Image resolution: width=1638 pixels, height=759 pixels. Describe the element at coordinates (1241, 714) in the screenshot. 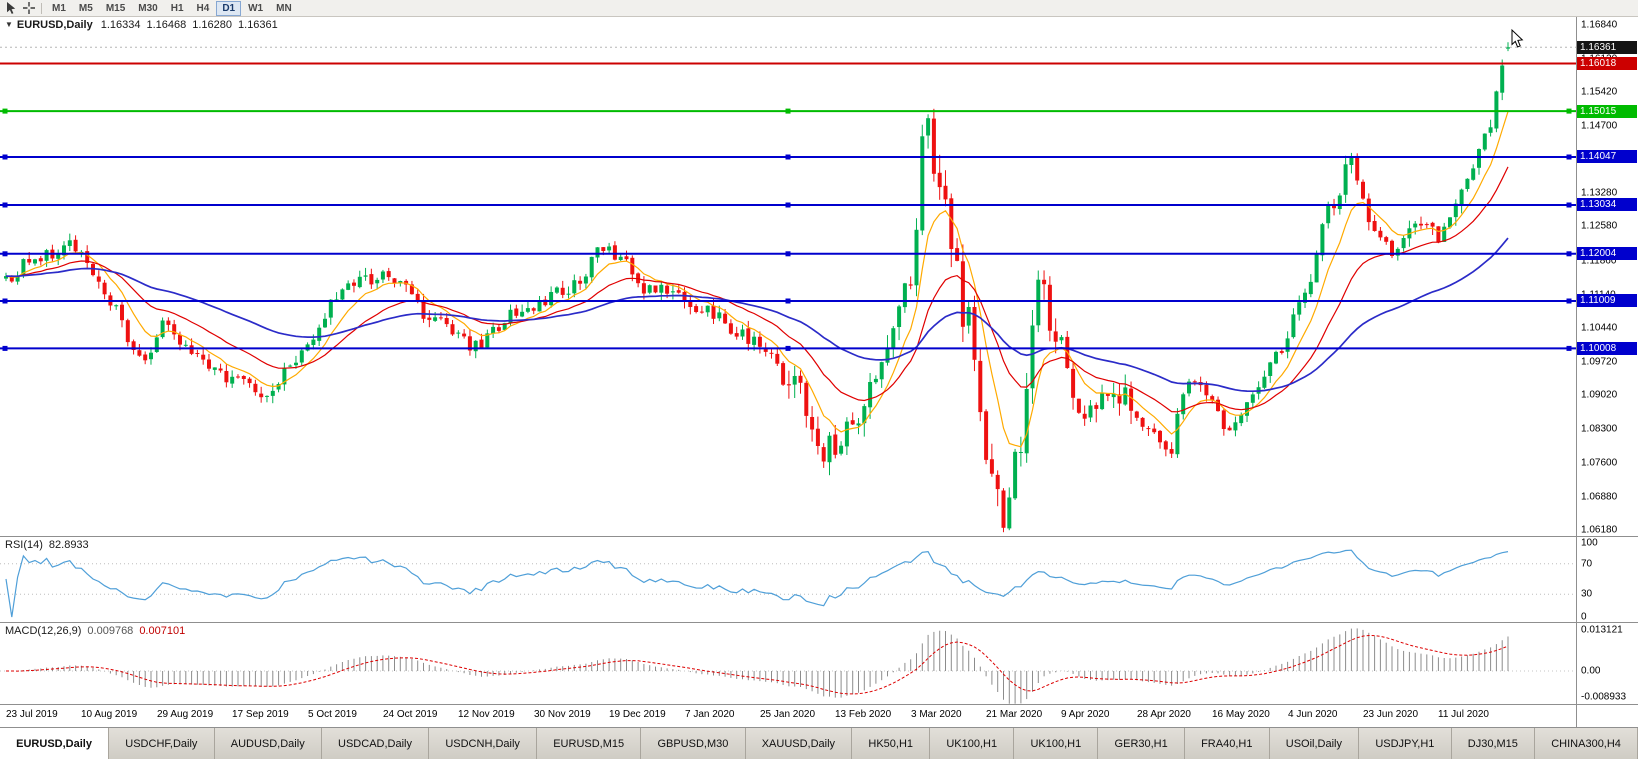

I see `date-label: 16 May 2020` at that location.